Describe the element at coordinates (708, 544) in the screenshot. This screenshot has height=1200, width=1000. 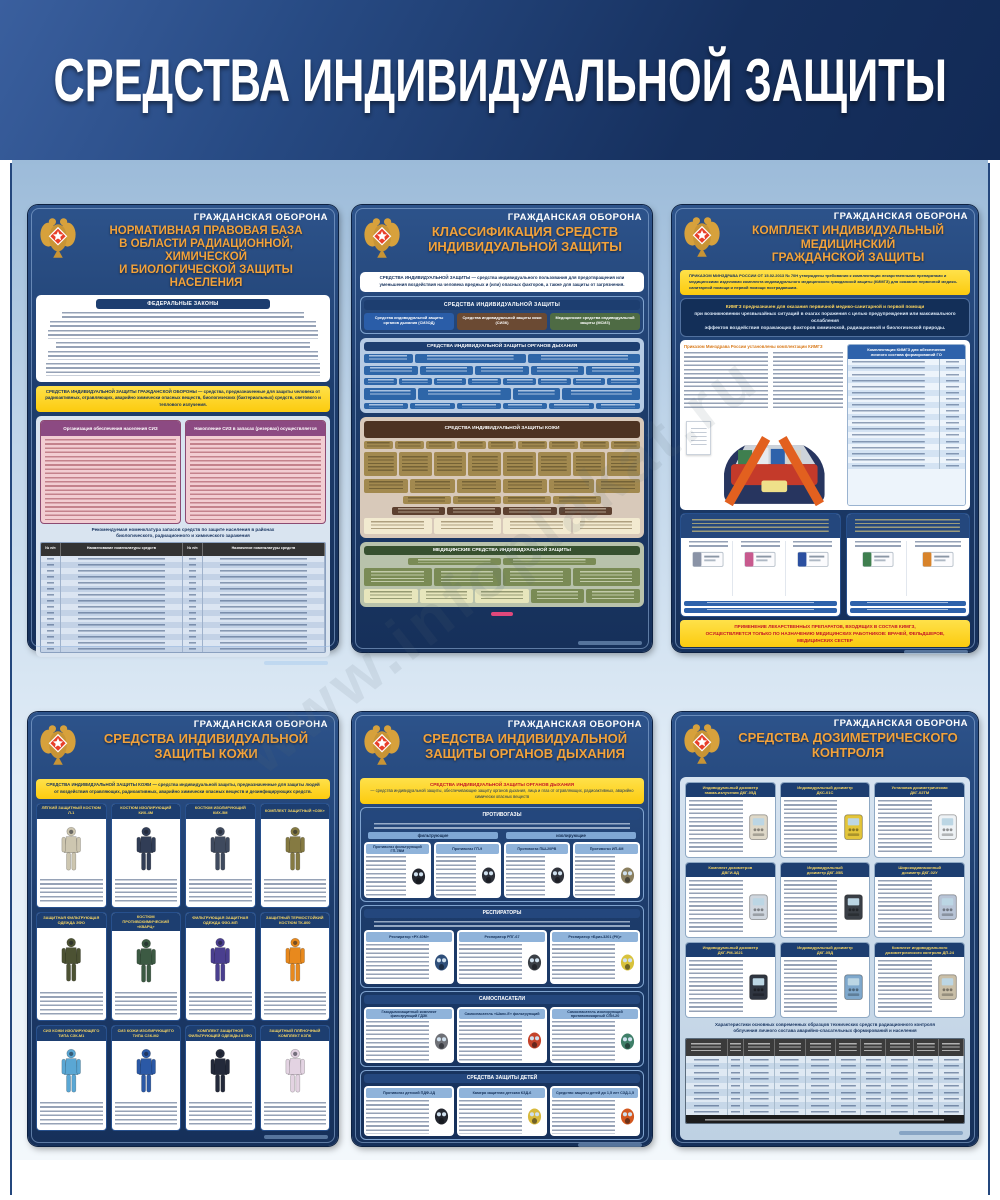
I see `product-label` at that location.